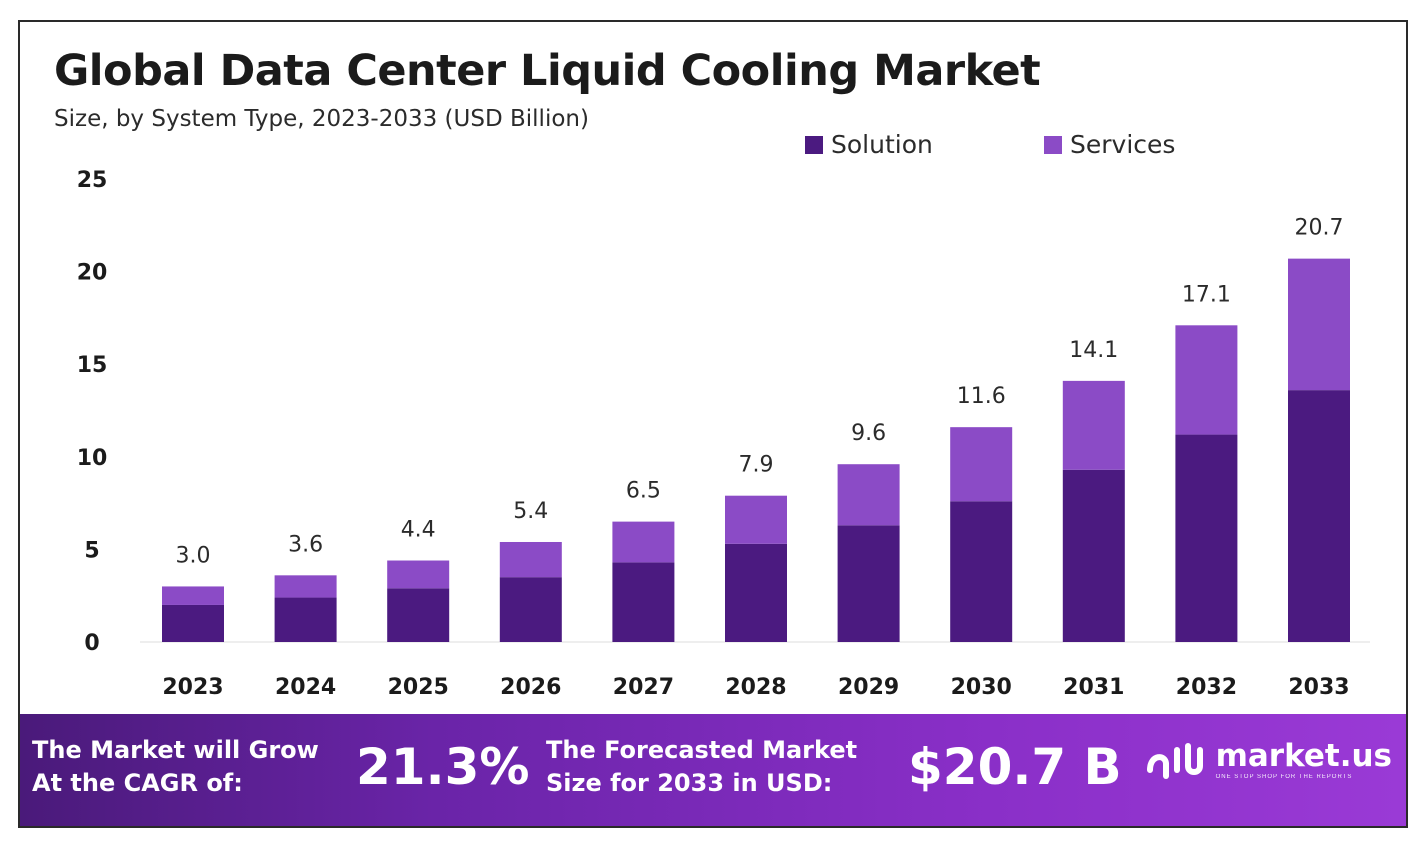 The width and height of the screenshot is (1428, 858). I want to click on x-tick-label: 2023, so click(192, 687).